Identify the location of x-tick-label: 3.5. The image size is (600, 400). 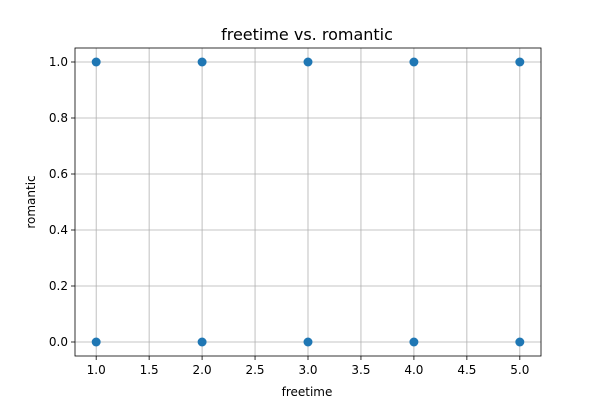
(360, 370).